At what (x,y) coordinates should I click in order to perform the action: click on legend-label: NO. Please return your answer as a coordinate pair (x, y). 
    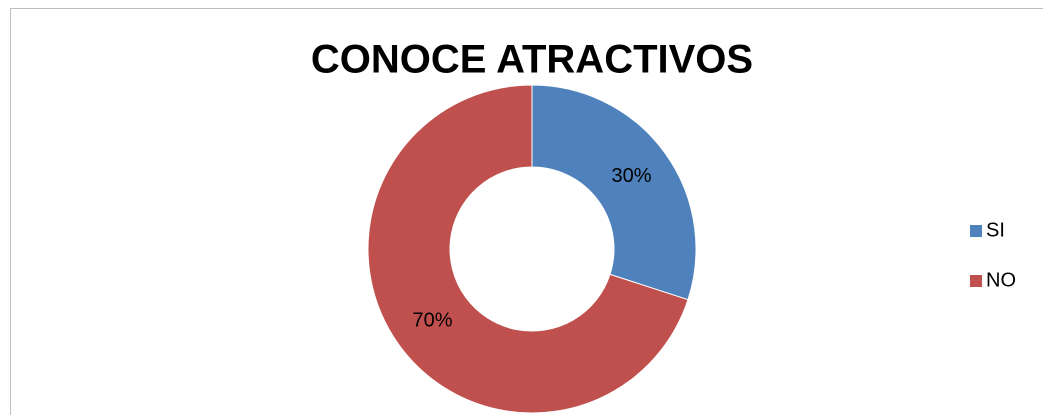
    Looking at the image, I should click on (1001, 280).